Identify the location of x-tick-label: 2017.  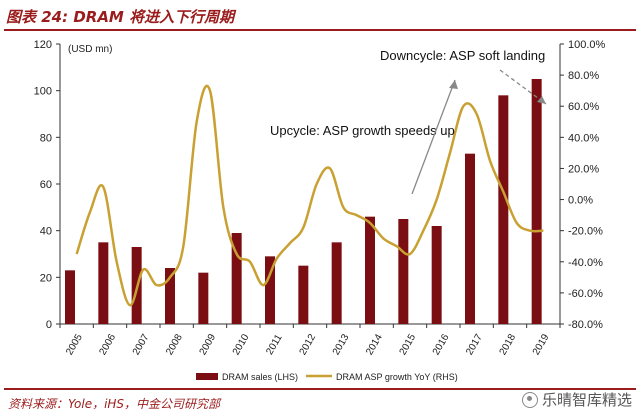
(474, 344).